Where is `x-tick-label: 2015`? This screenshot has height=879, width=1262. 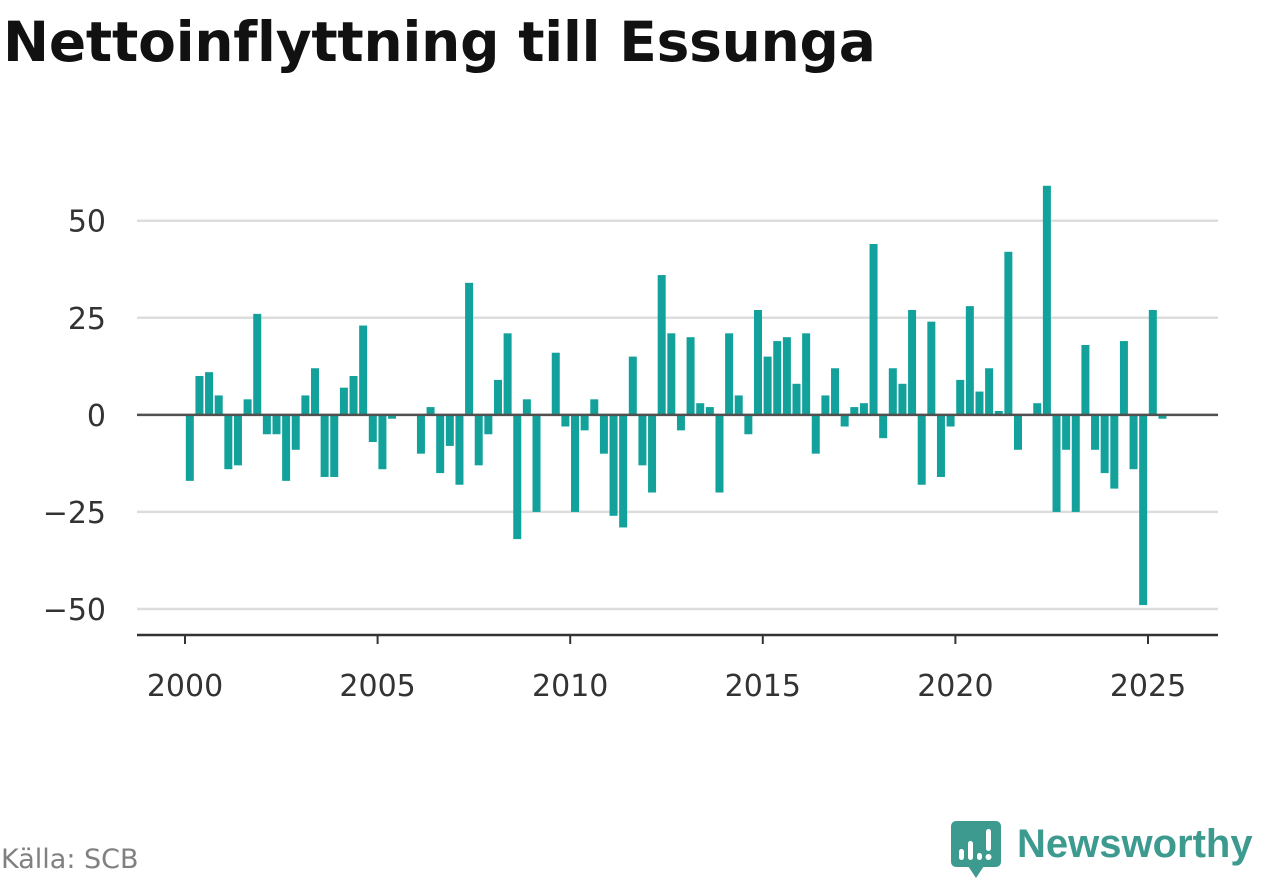 x-tick-label: 2015 is located at coordinates (763, 686).